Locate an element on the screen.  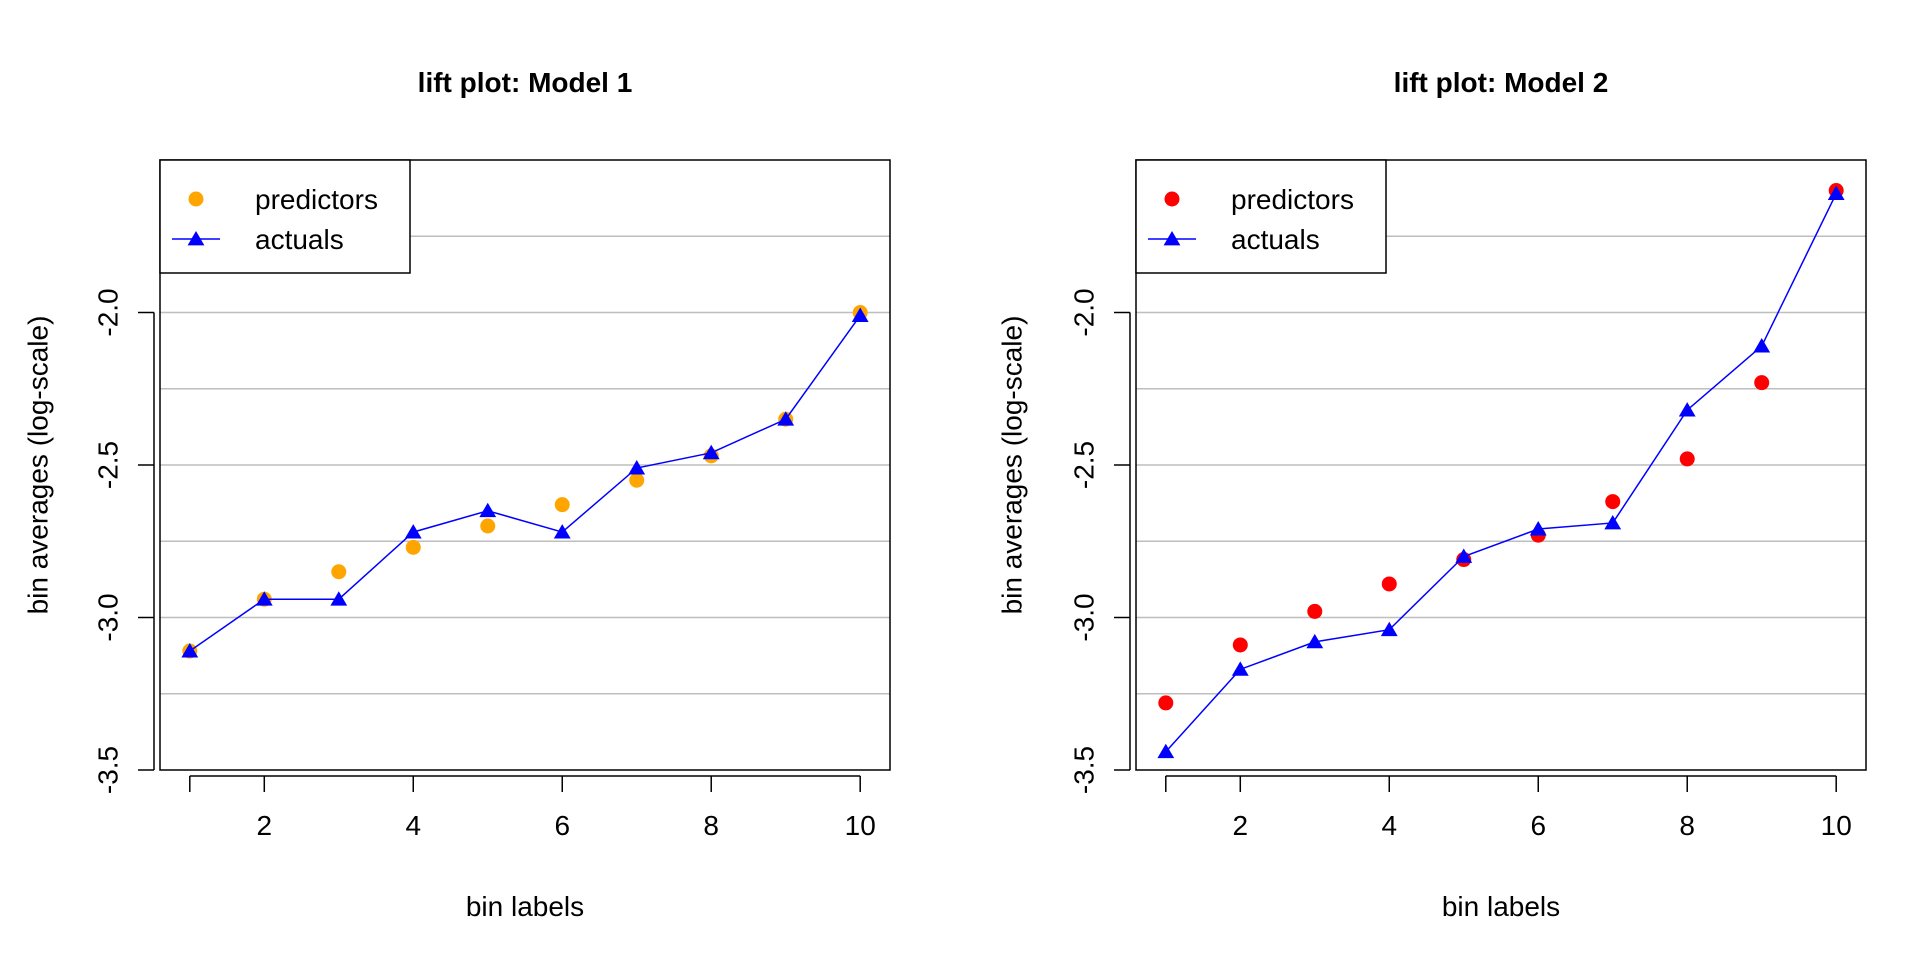
series-actuals is located at coordinates (525, 482).